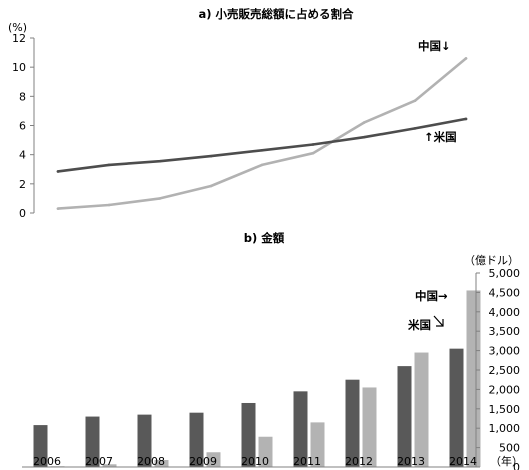 The image size is (529, 470). I want to click on china-series-label: 中国↓, so click(434, 46).